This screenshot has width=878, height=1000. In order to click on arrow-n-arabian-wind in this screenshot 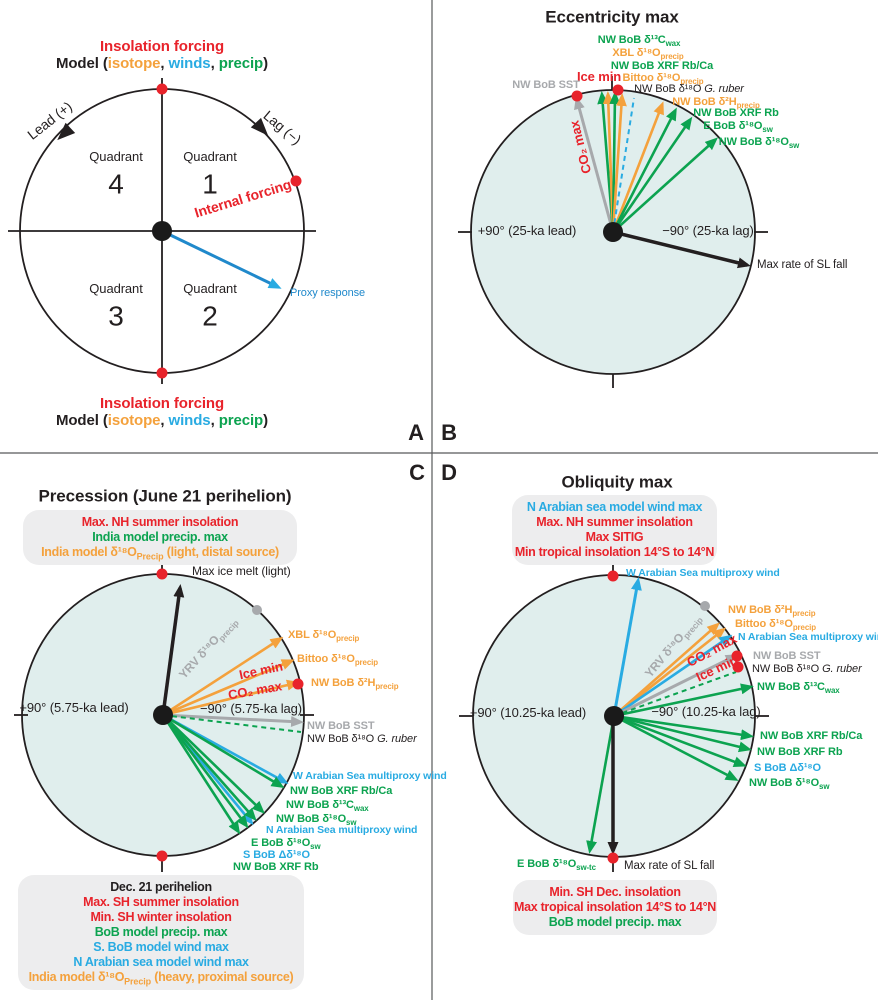, I will do `click(673, 676)`.